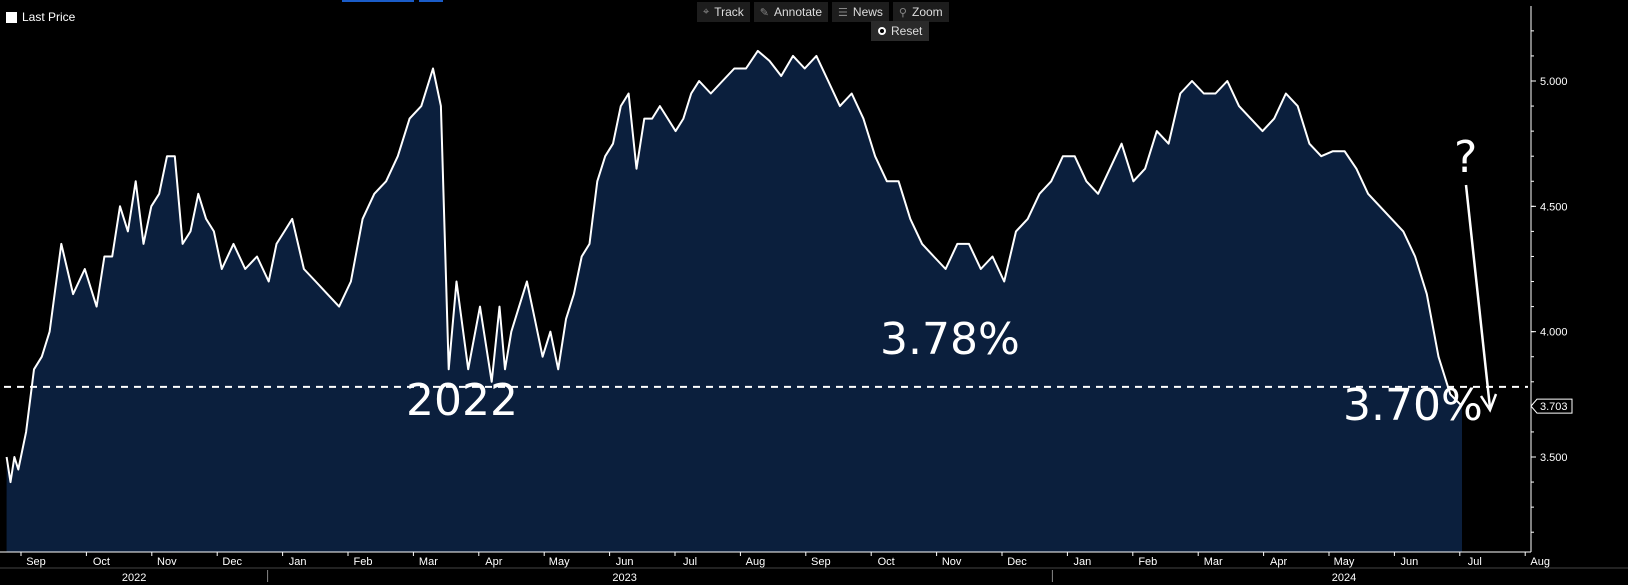  Describe the element at coordinates (1413, 405) in the screenshot. I see `annotation-last: 3.70%` at that location.